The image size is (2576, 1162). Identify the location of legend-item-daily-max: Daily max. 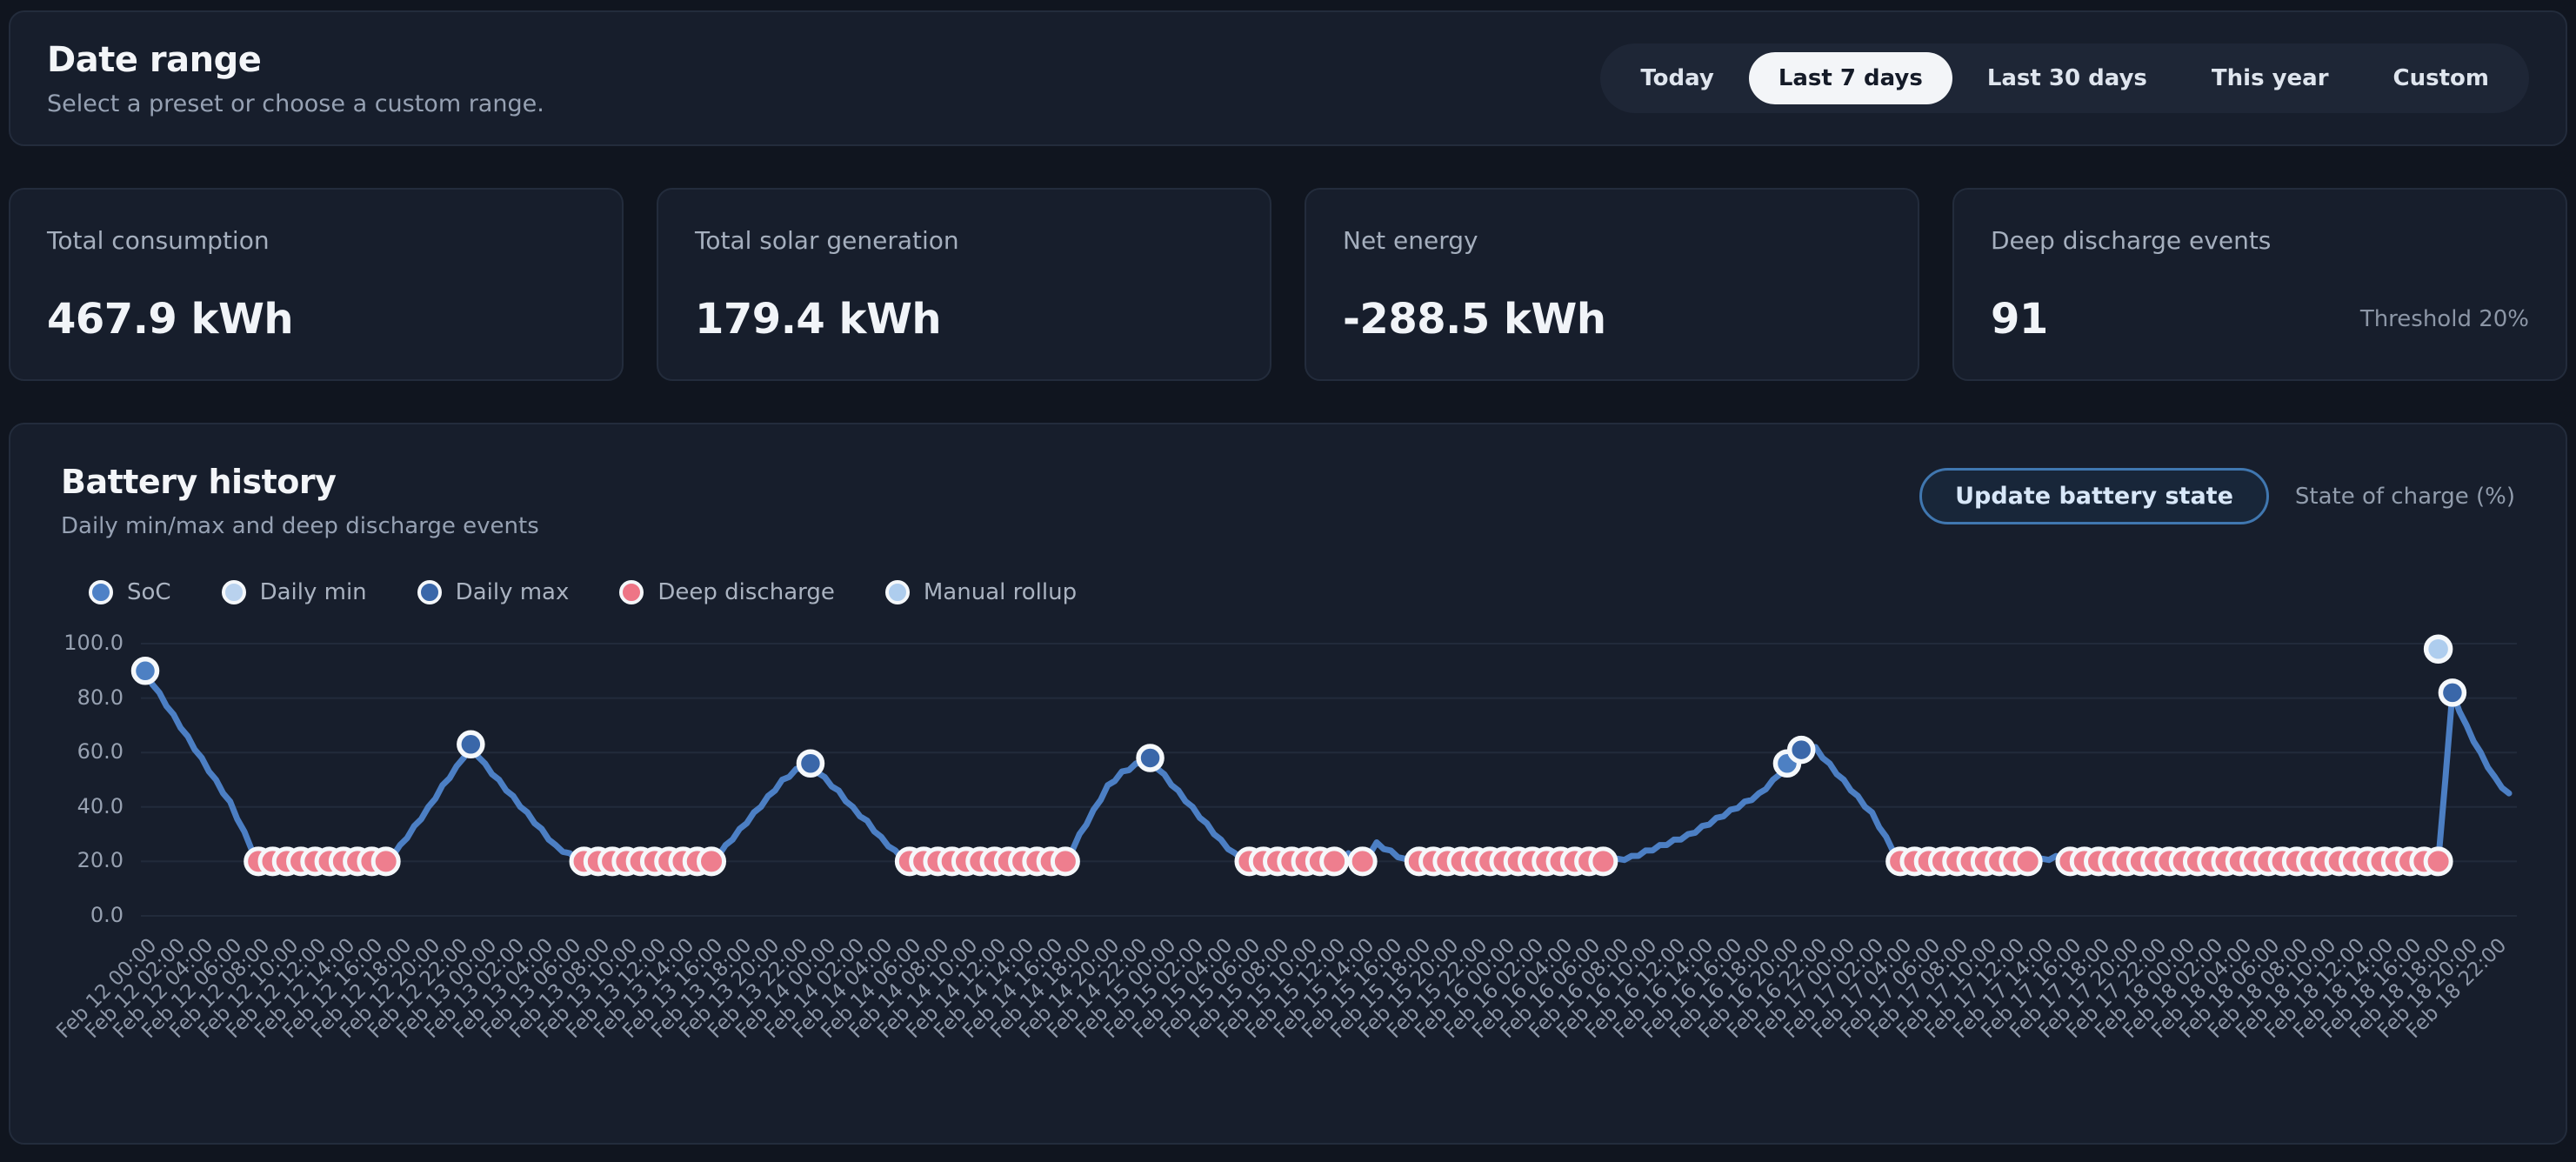
(493, 592).